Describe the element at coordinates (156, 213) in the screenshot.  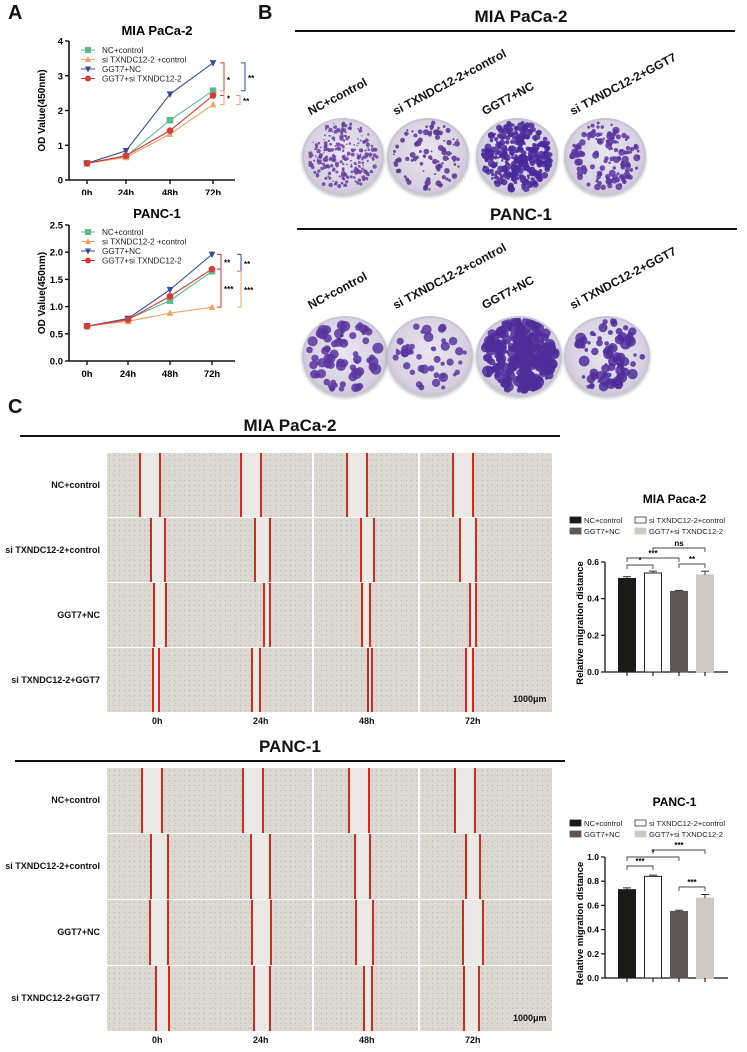
I see `chart-title: PANC-1` at that location.